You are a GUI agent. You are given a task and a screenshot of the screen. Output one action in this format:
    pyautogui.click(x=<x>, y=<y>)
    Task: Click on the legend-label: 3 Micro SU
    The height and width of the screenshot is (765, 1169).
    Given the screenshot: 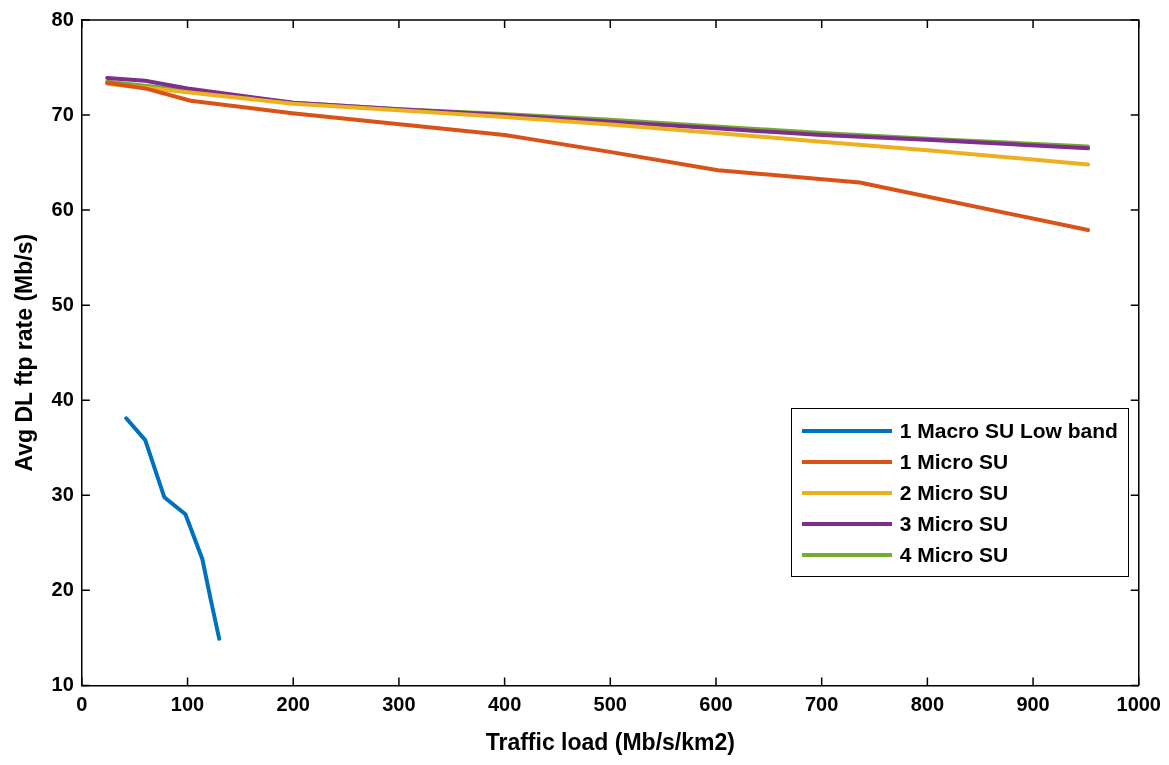 What is the action you would take?
    pyautogui.click(x=954, y=523)
    